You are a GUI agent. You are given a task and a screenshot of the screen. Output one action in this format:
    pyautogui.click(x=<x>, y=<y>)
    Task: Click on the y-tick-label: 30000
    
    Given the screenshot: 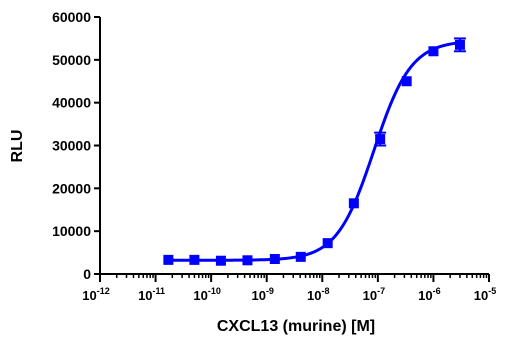 What is the action you would take?
    pyautogui.click(x=71, y=146)
    